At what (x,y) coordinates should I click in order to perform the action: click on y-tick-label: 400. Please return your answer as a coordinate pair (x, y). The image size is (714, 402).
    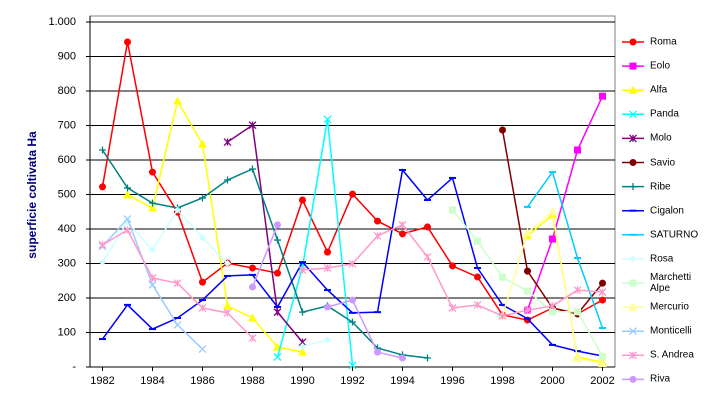
    Looking at the image, I should click on (67, 229).